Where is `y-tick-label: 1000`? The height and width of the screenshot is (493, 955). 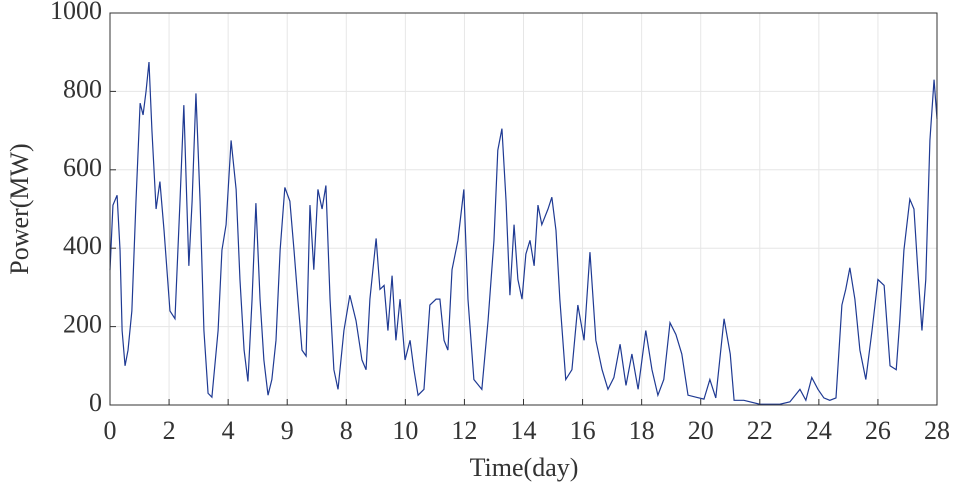 y-tick-label: 1000 is located at coordinates (76, 12).